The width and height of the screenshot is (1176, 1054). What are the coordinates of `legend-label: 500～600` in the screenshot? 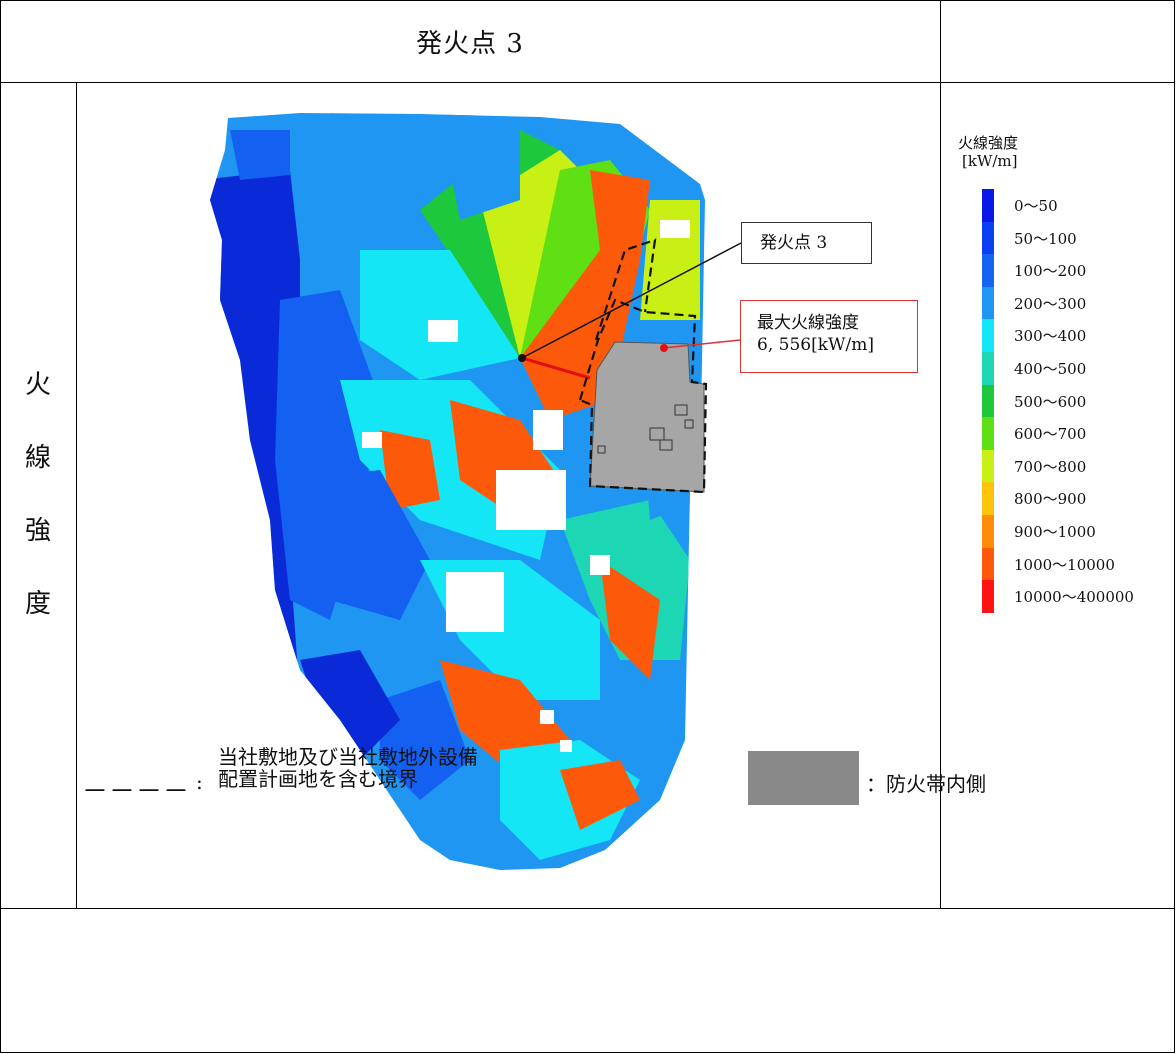 It's located at (1050, 401).